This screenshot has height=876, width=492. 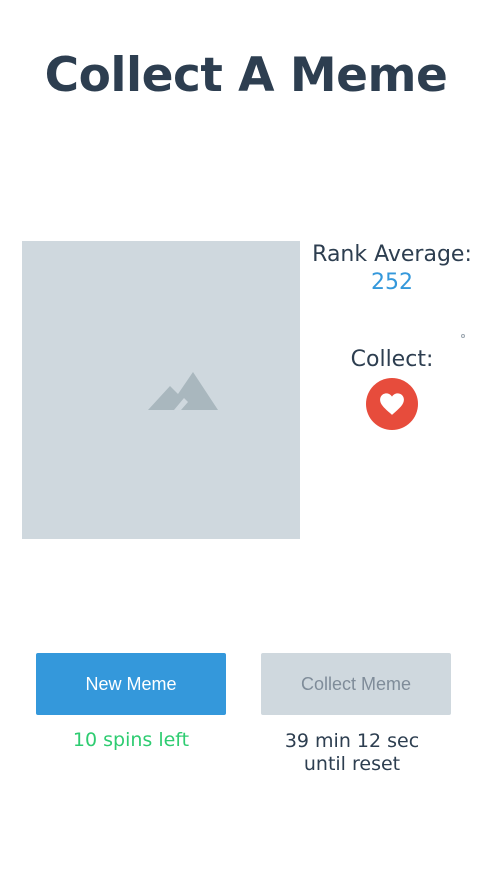 What do you see at coordinates (463, 336) in the screenshot?
I see `indicator-dot` at bounding box center [463, 336].